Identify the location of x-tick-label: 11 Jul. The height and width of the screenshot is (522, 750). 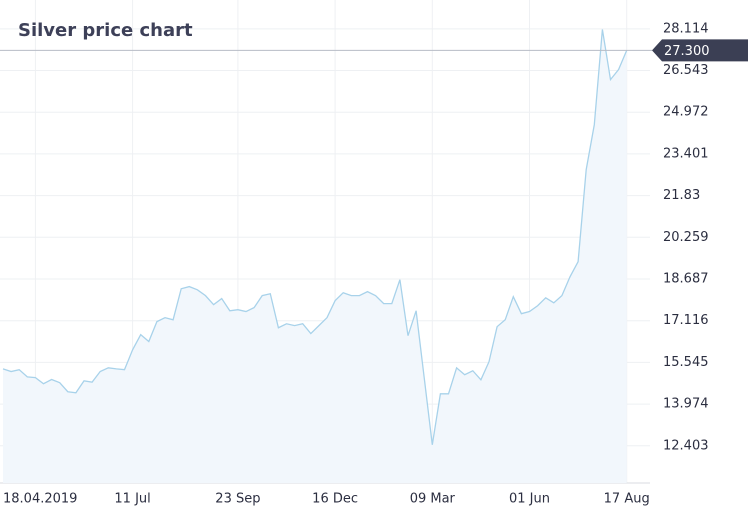
(132, 499).